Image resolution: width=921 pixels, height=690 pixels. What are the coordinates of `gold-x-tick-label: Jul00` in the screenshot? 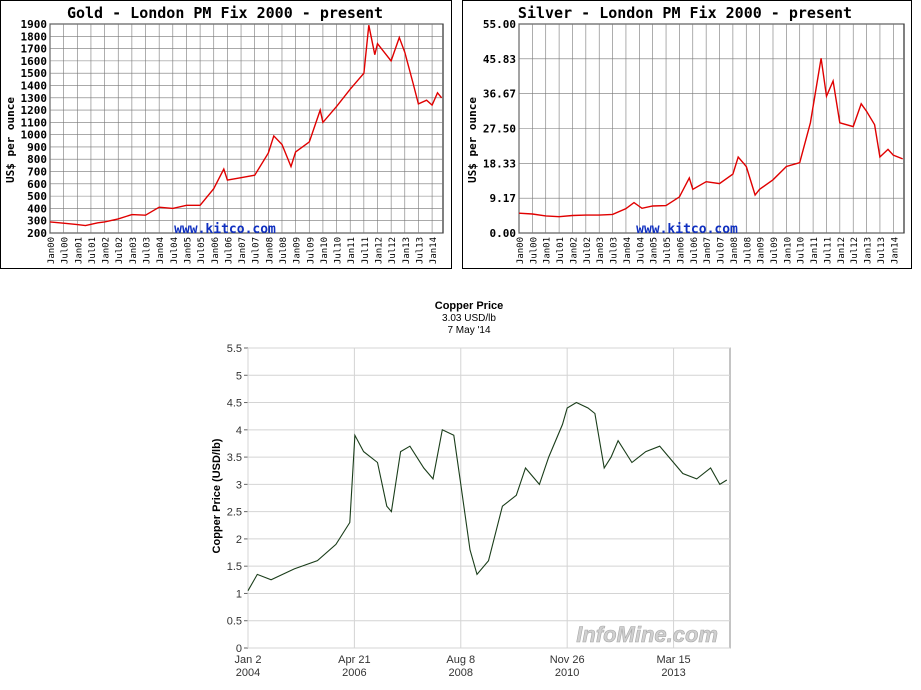 It's located at (66, 250).